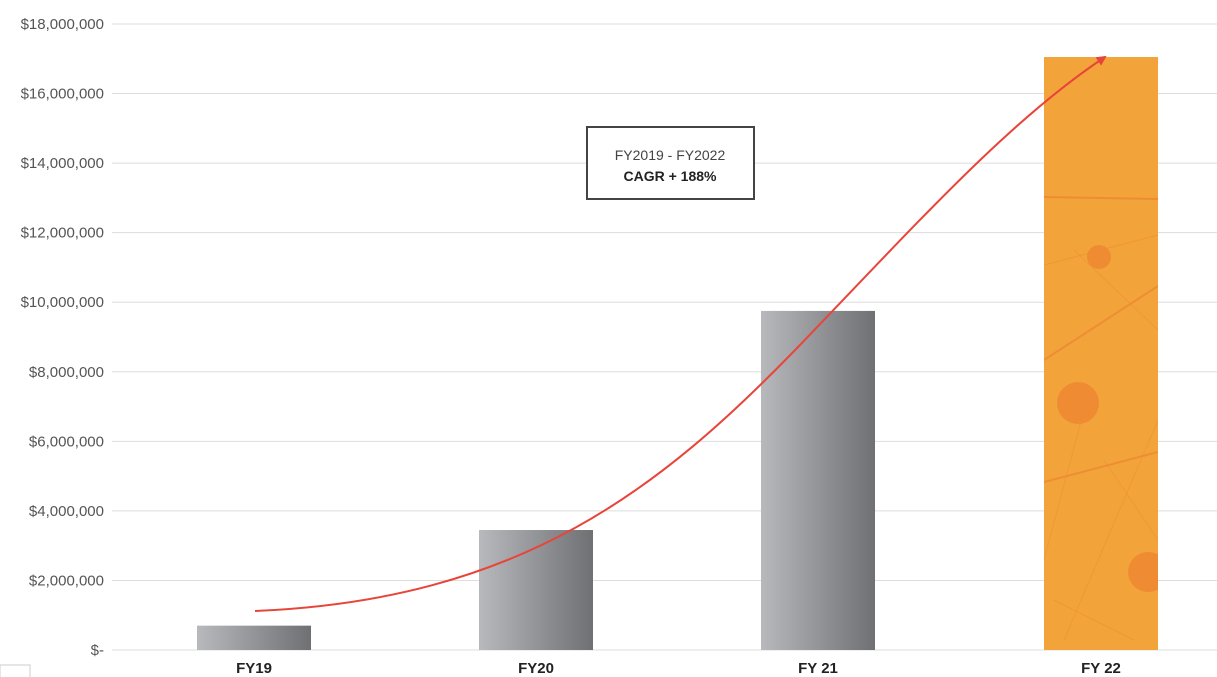 The width and height of the screenshot is (1217, 677). I want to click on y-tick-label: $2,000,000, so click(66, 580).